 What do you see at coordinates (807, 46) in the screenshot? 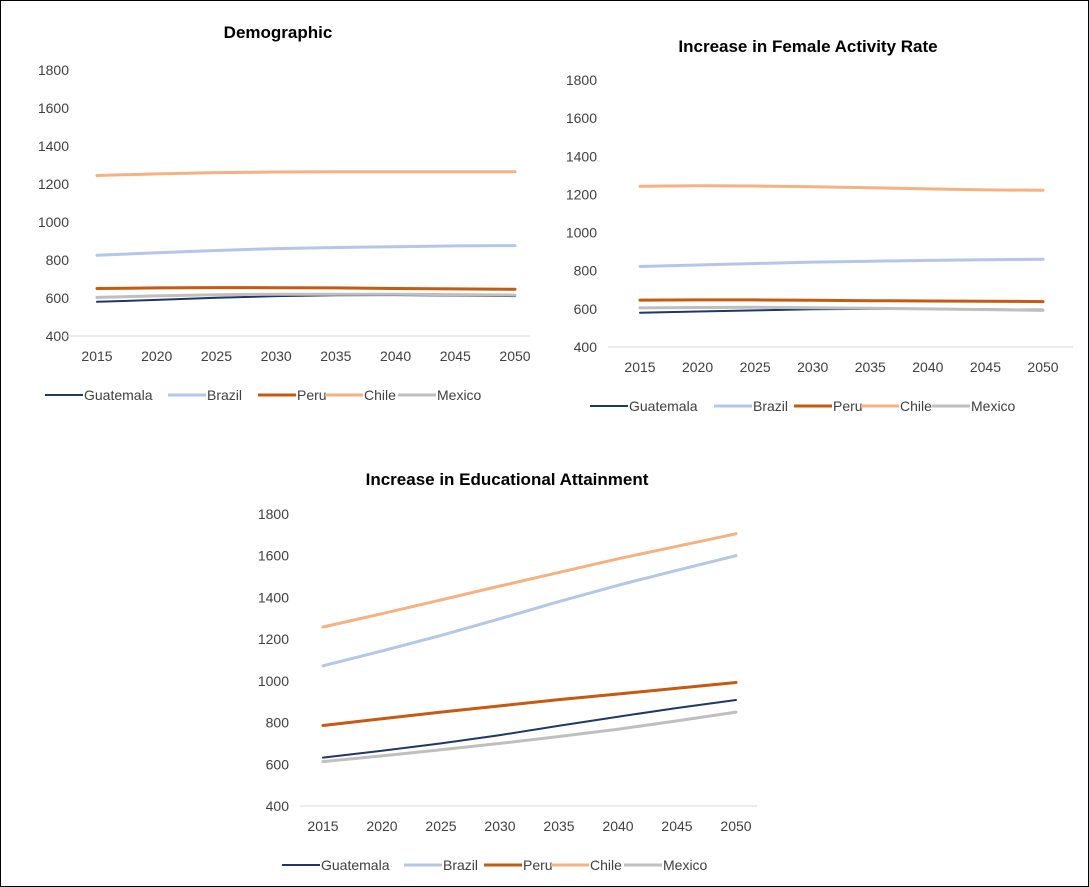
I see `chart-title: Increase in Female Activity Rate` at bounding box center [807, 46].